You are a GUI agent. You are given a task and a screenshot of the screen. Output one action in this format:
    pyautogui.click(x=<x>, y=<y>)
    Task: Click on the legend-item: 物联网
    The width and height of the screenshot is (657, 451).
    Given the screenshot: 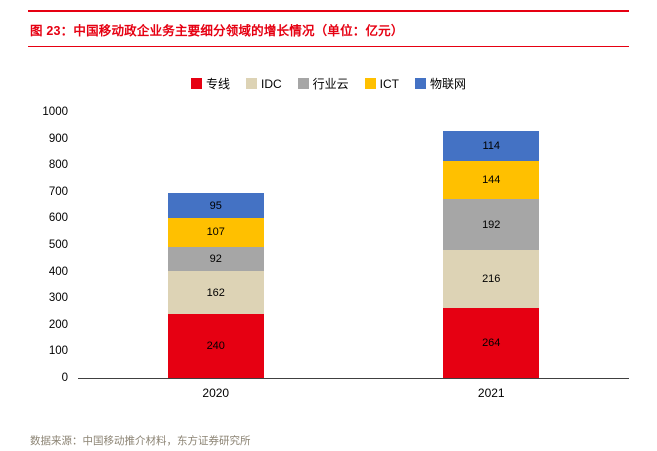 What is the action you would take?
    pyautogui.click(x=440, y=83)
    